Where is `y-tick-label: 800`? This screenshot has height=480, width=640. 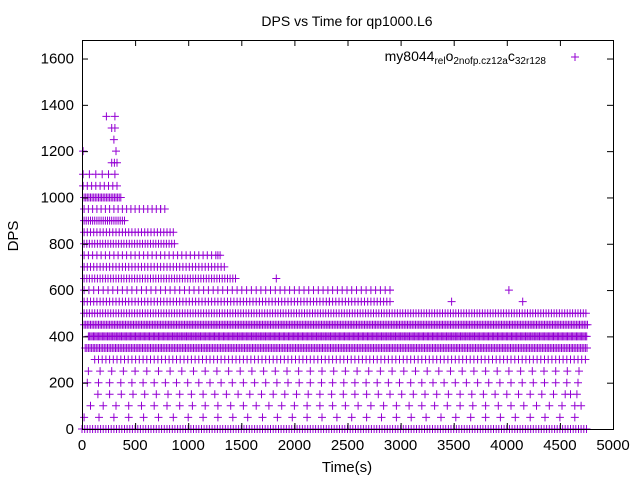
y-tick-label: 800 is located at coordinates (61, 244).